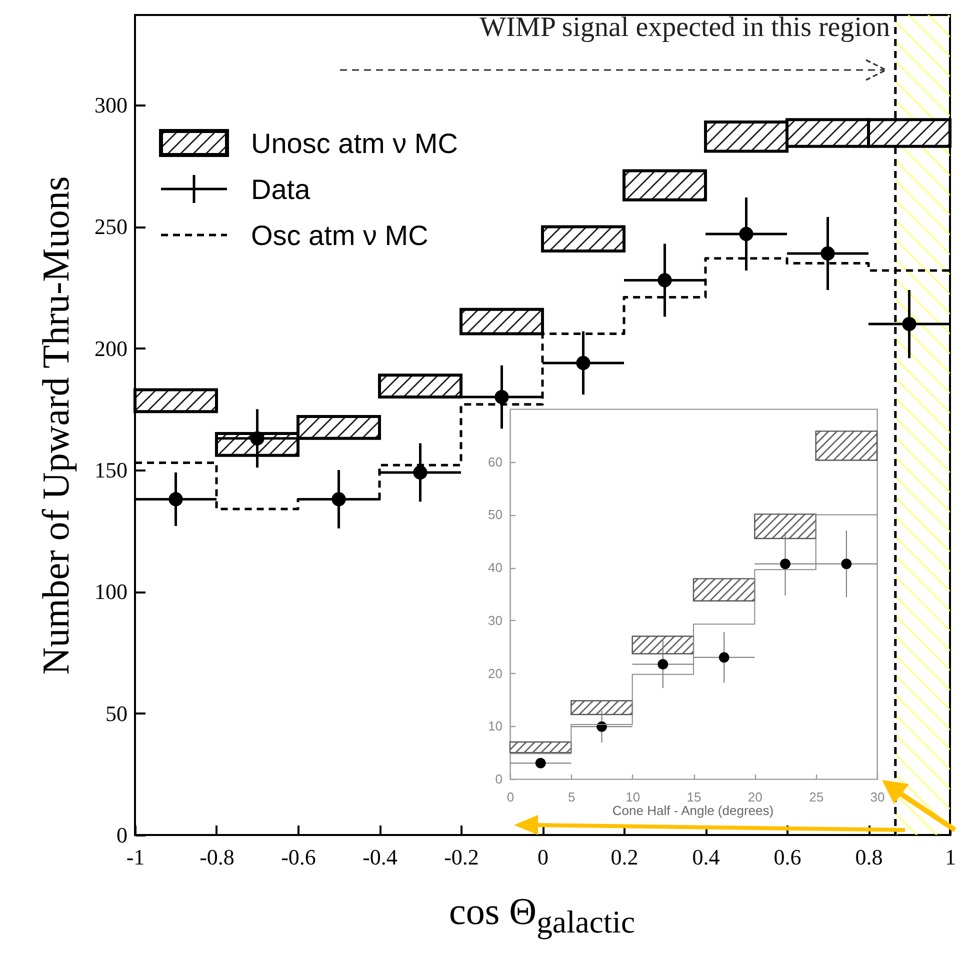  Describe the element at coordinates (706, 857) in the screenshot. I see `x-tick-label: 0.4` at that location.